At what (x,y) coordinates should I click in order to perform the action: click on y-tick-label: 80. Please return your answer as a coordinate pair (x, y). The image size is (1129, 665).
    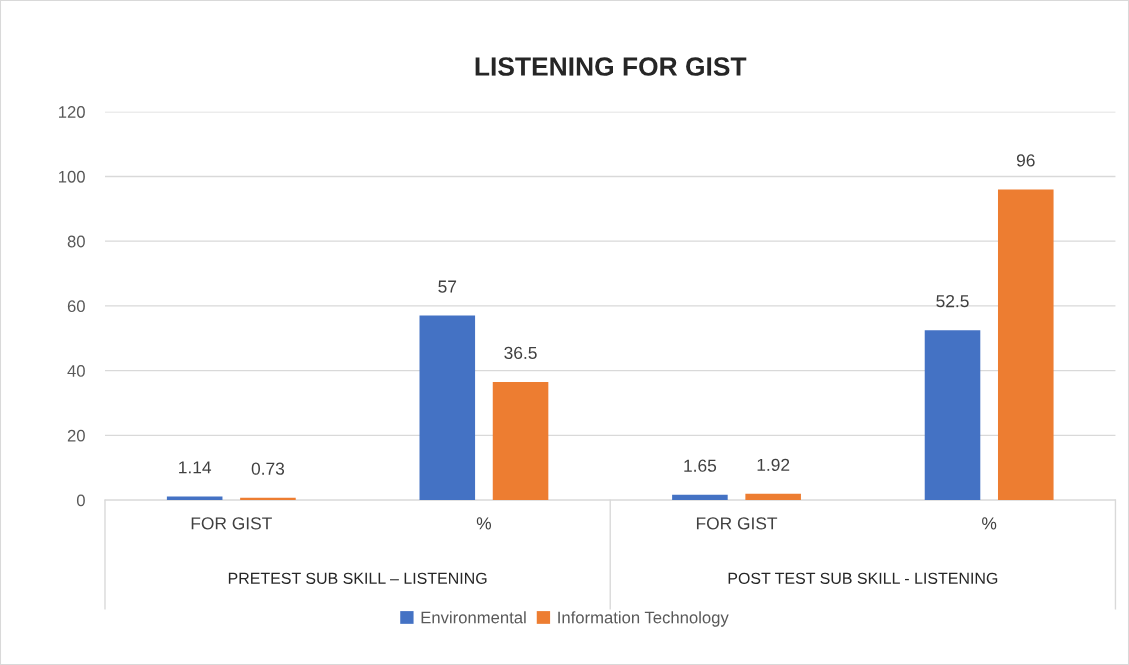
    Looking at the image, I should click on (76, 241).